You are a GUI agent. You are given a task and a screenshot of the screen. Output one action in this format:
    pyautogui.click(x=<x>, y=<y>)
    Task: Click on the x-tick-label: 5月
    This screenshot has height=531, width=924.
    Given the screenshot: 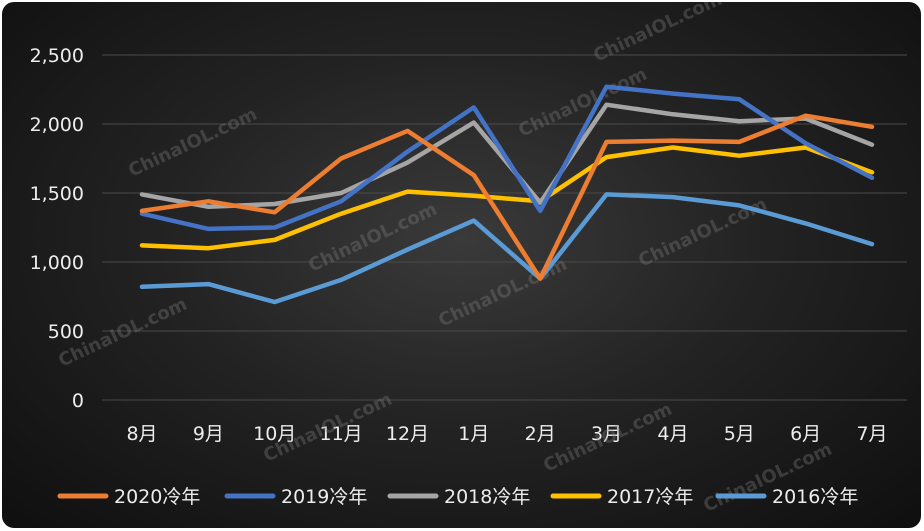 What is the action you would take?
    pyautogui.click(x=739, y=434)
    